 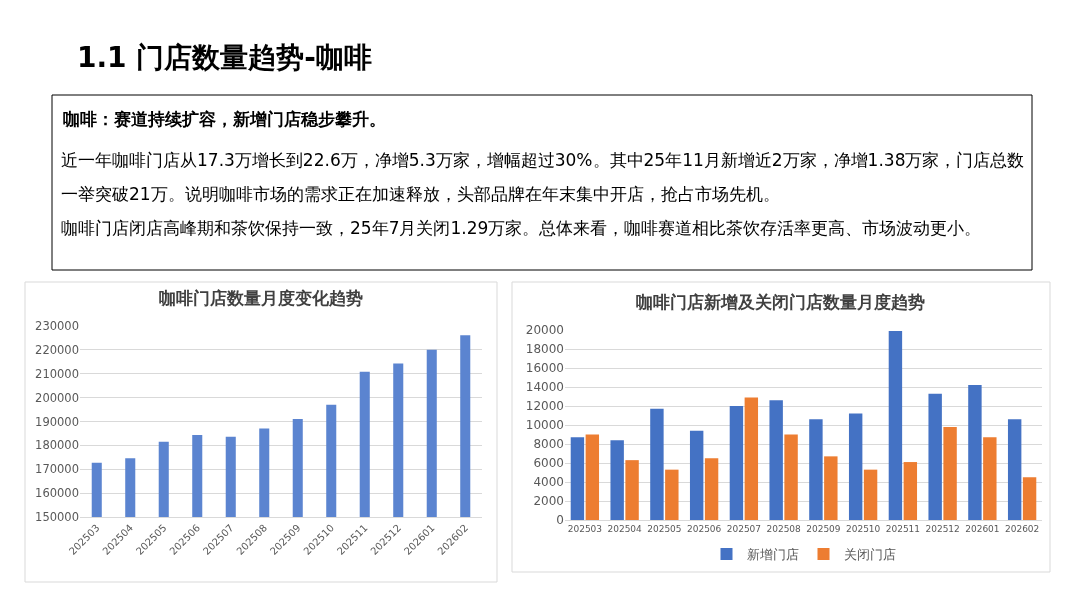 I want to click on y-tick-label: 20000, so click(x=544, y=330).